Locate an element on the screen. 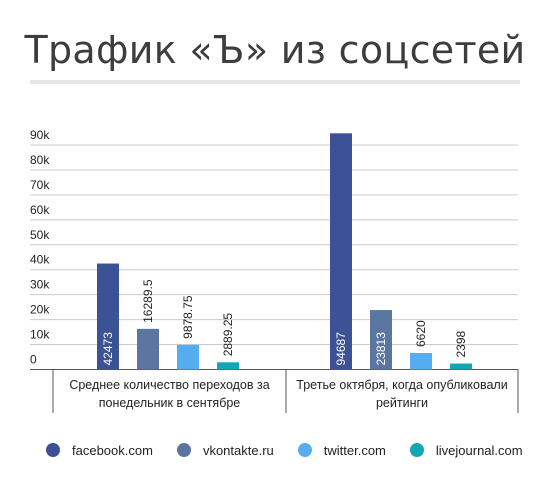 The image size is (550, 486). data-label: 42473 is located at coordinates (108, 349).